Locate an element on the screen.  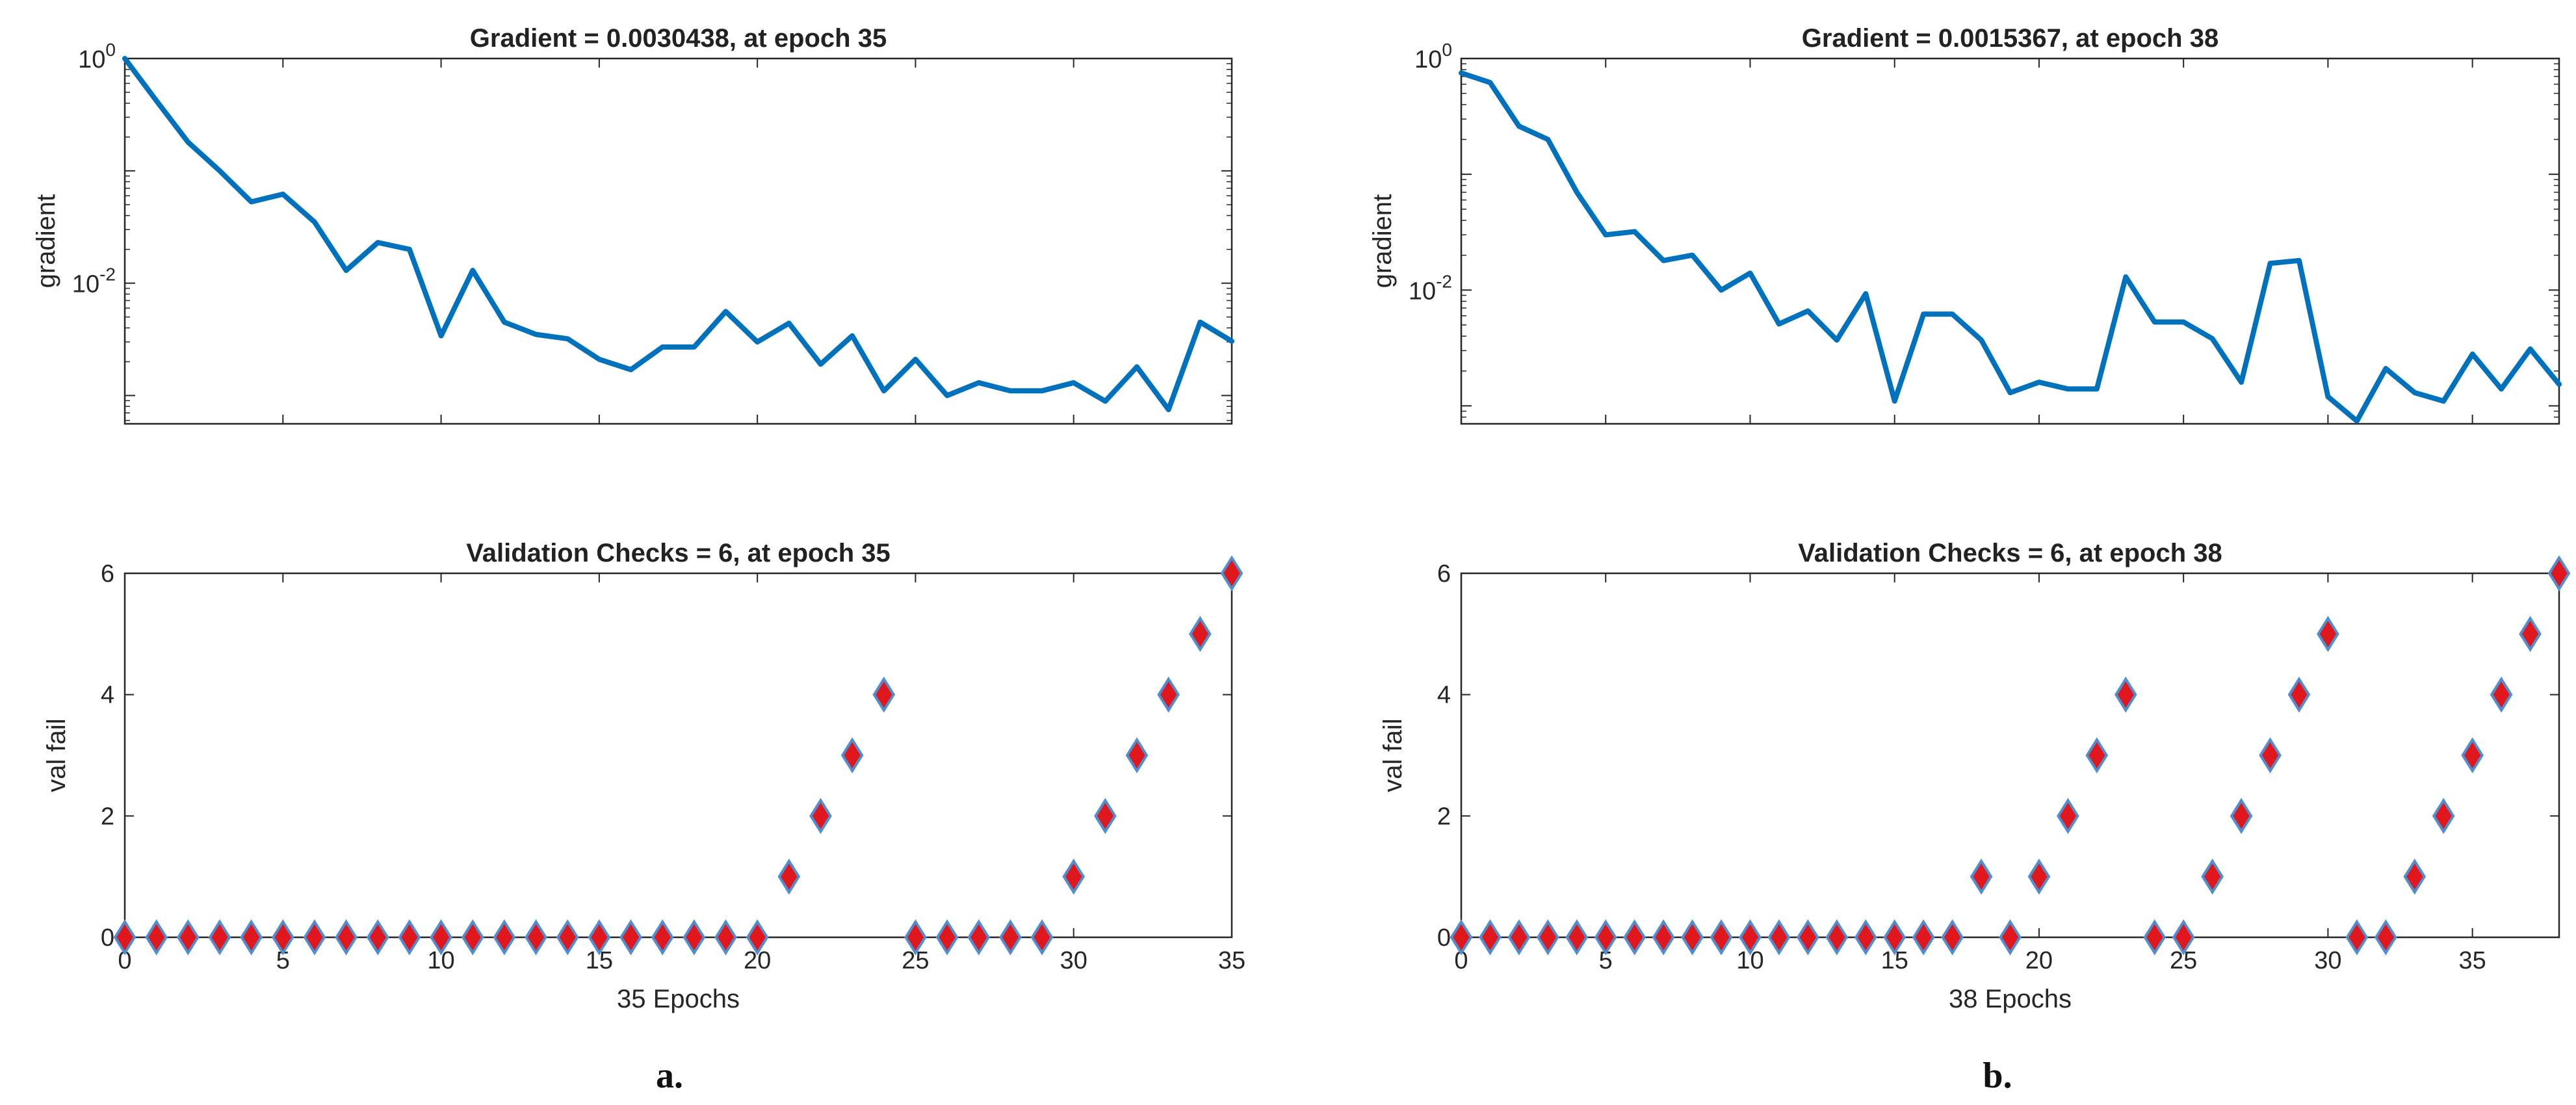
x-tick-label: 20 is located at coordinates (2039, 961).